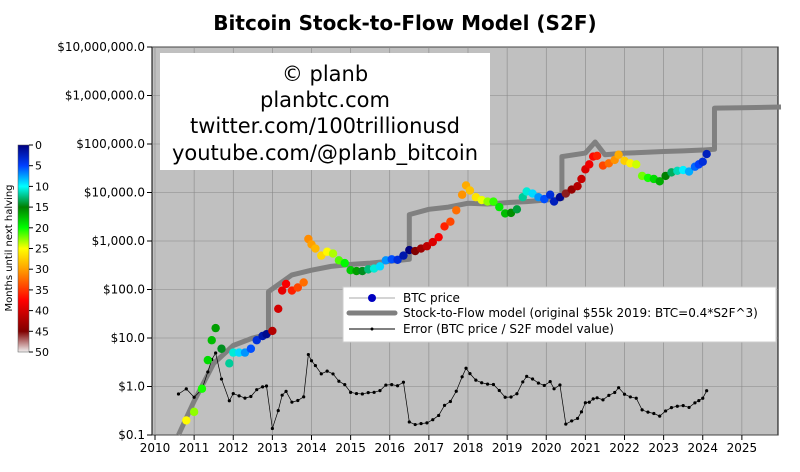  Describe the element at coordinates (742, 448) in the screenshot. I see `x-tick-label: 2025` at that location.